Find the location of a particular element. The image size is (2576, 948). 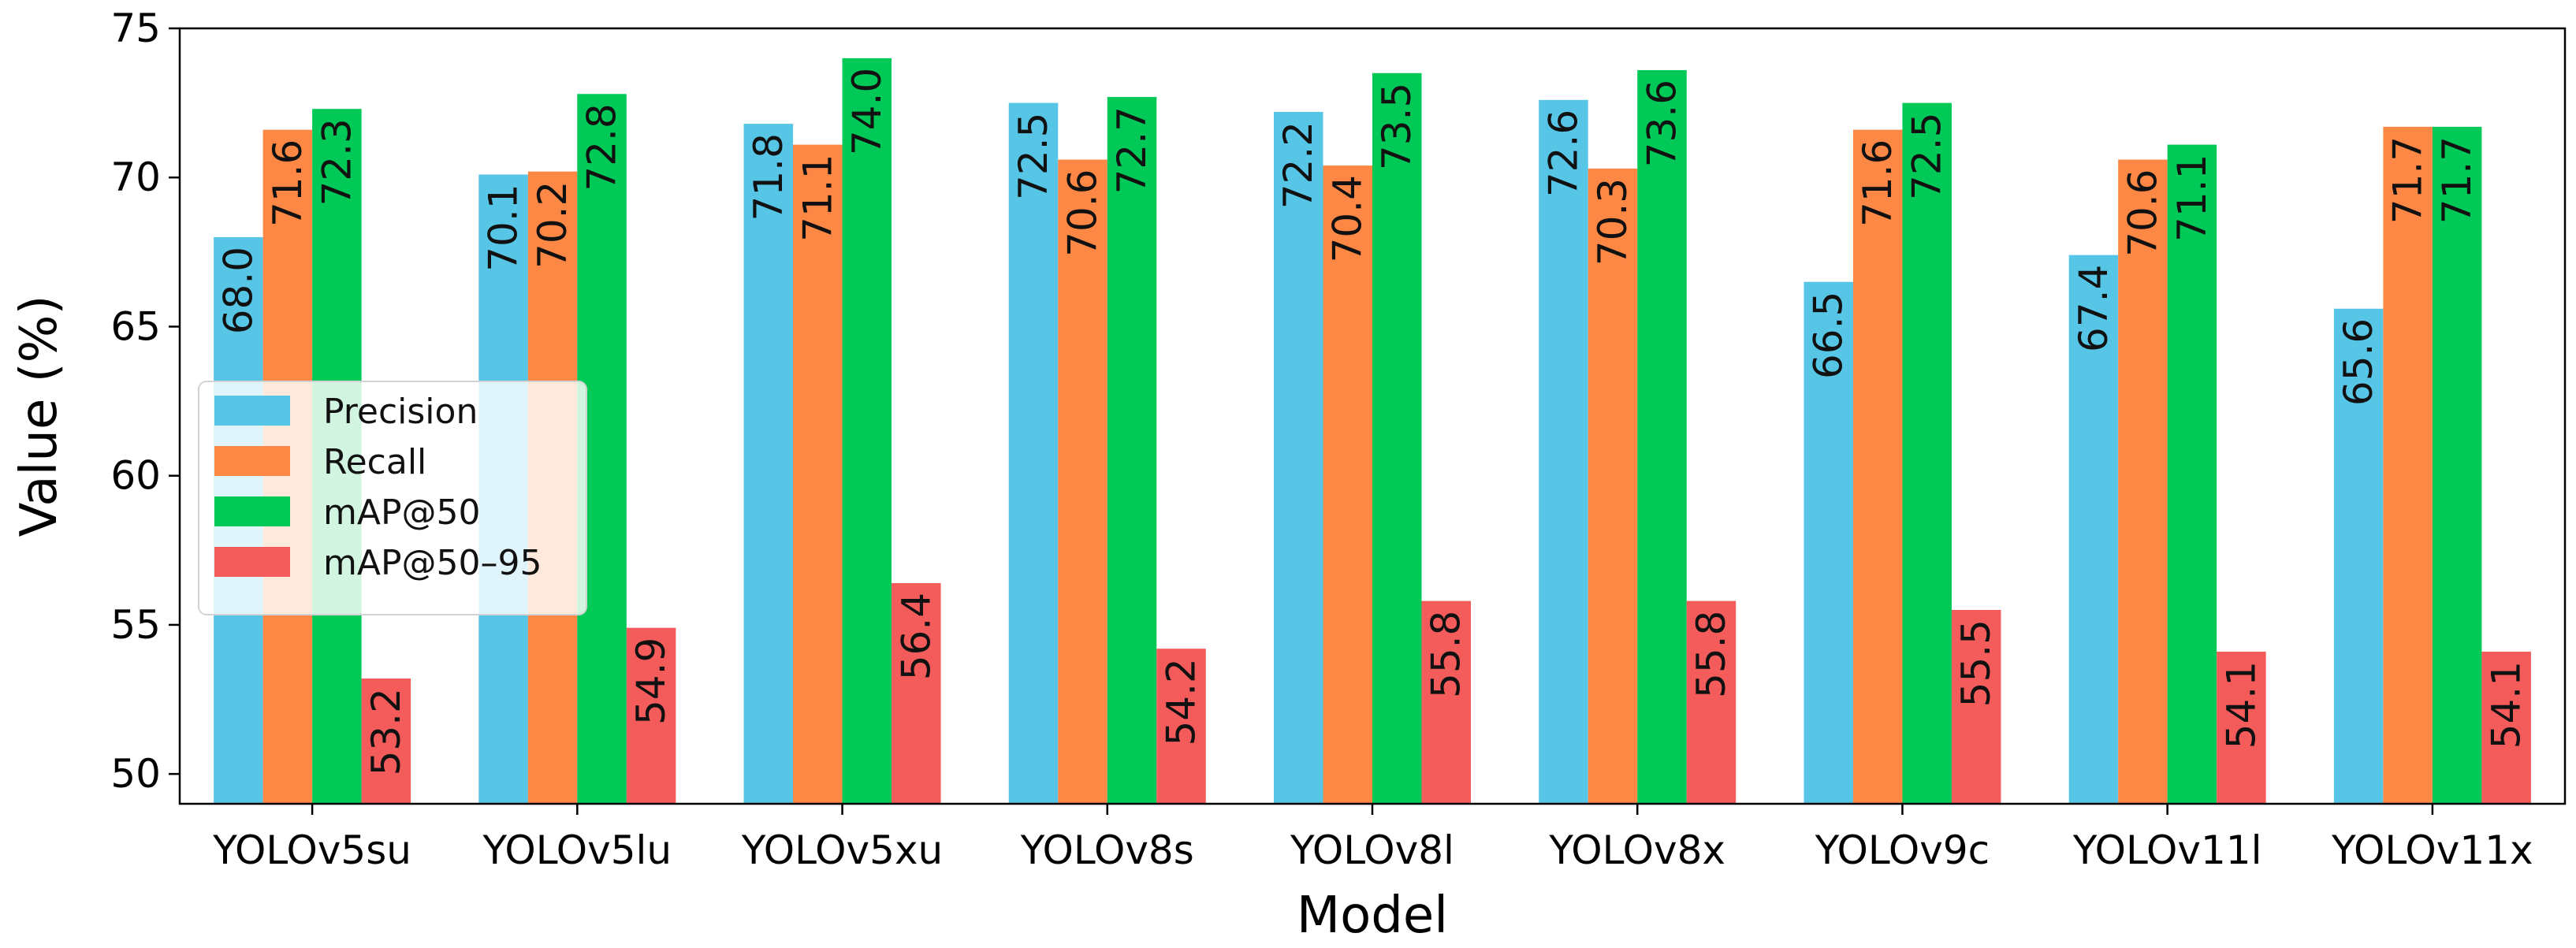

data-label: 72.2 is located at coordinates (1298, 165).